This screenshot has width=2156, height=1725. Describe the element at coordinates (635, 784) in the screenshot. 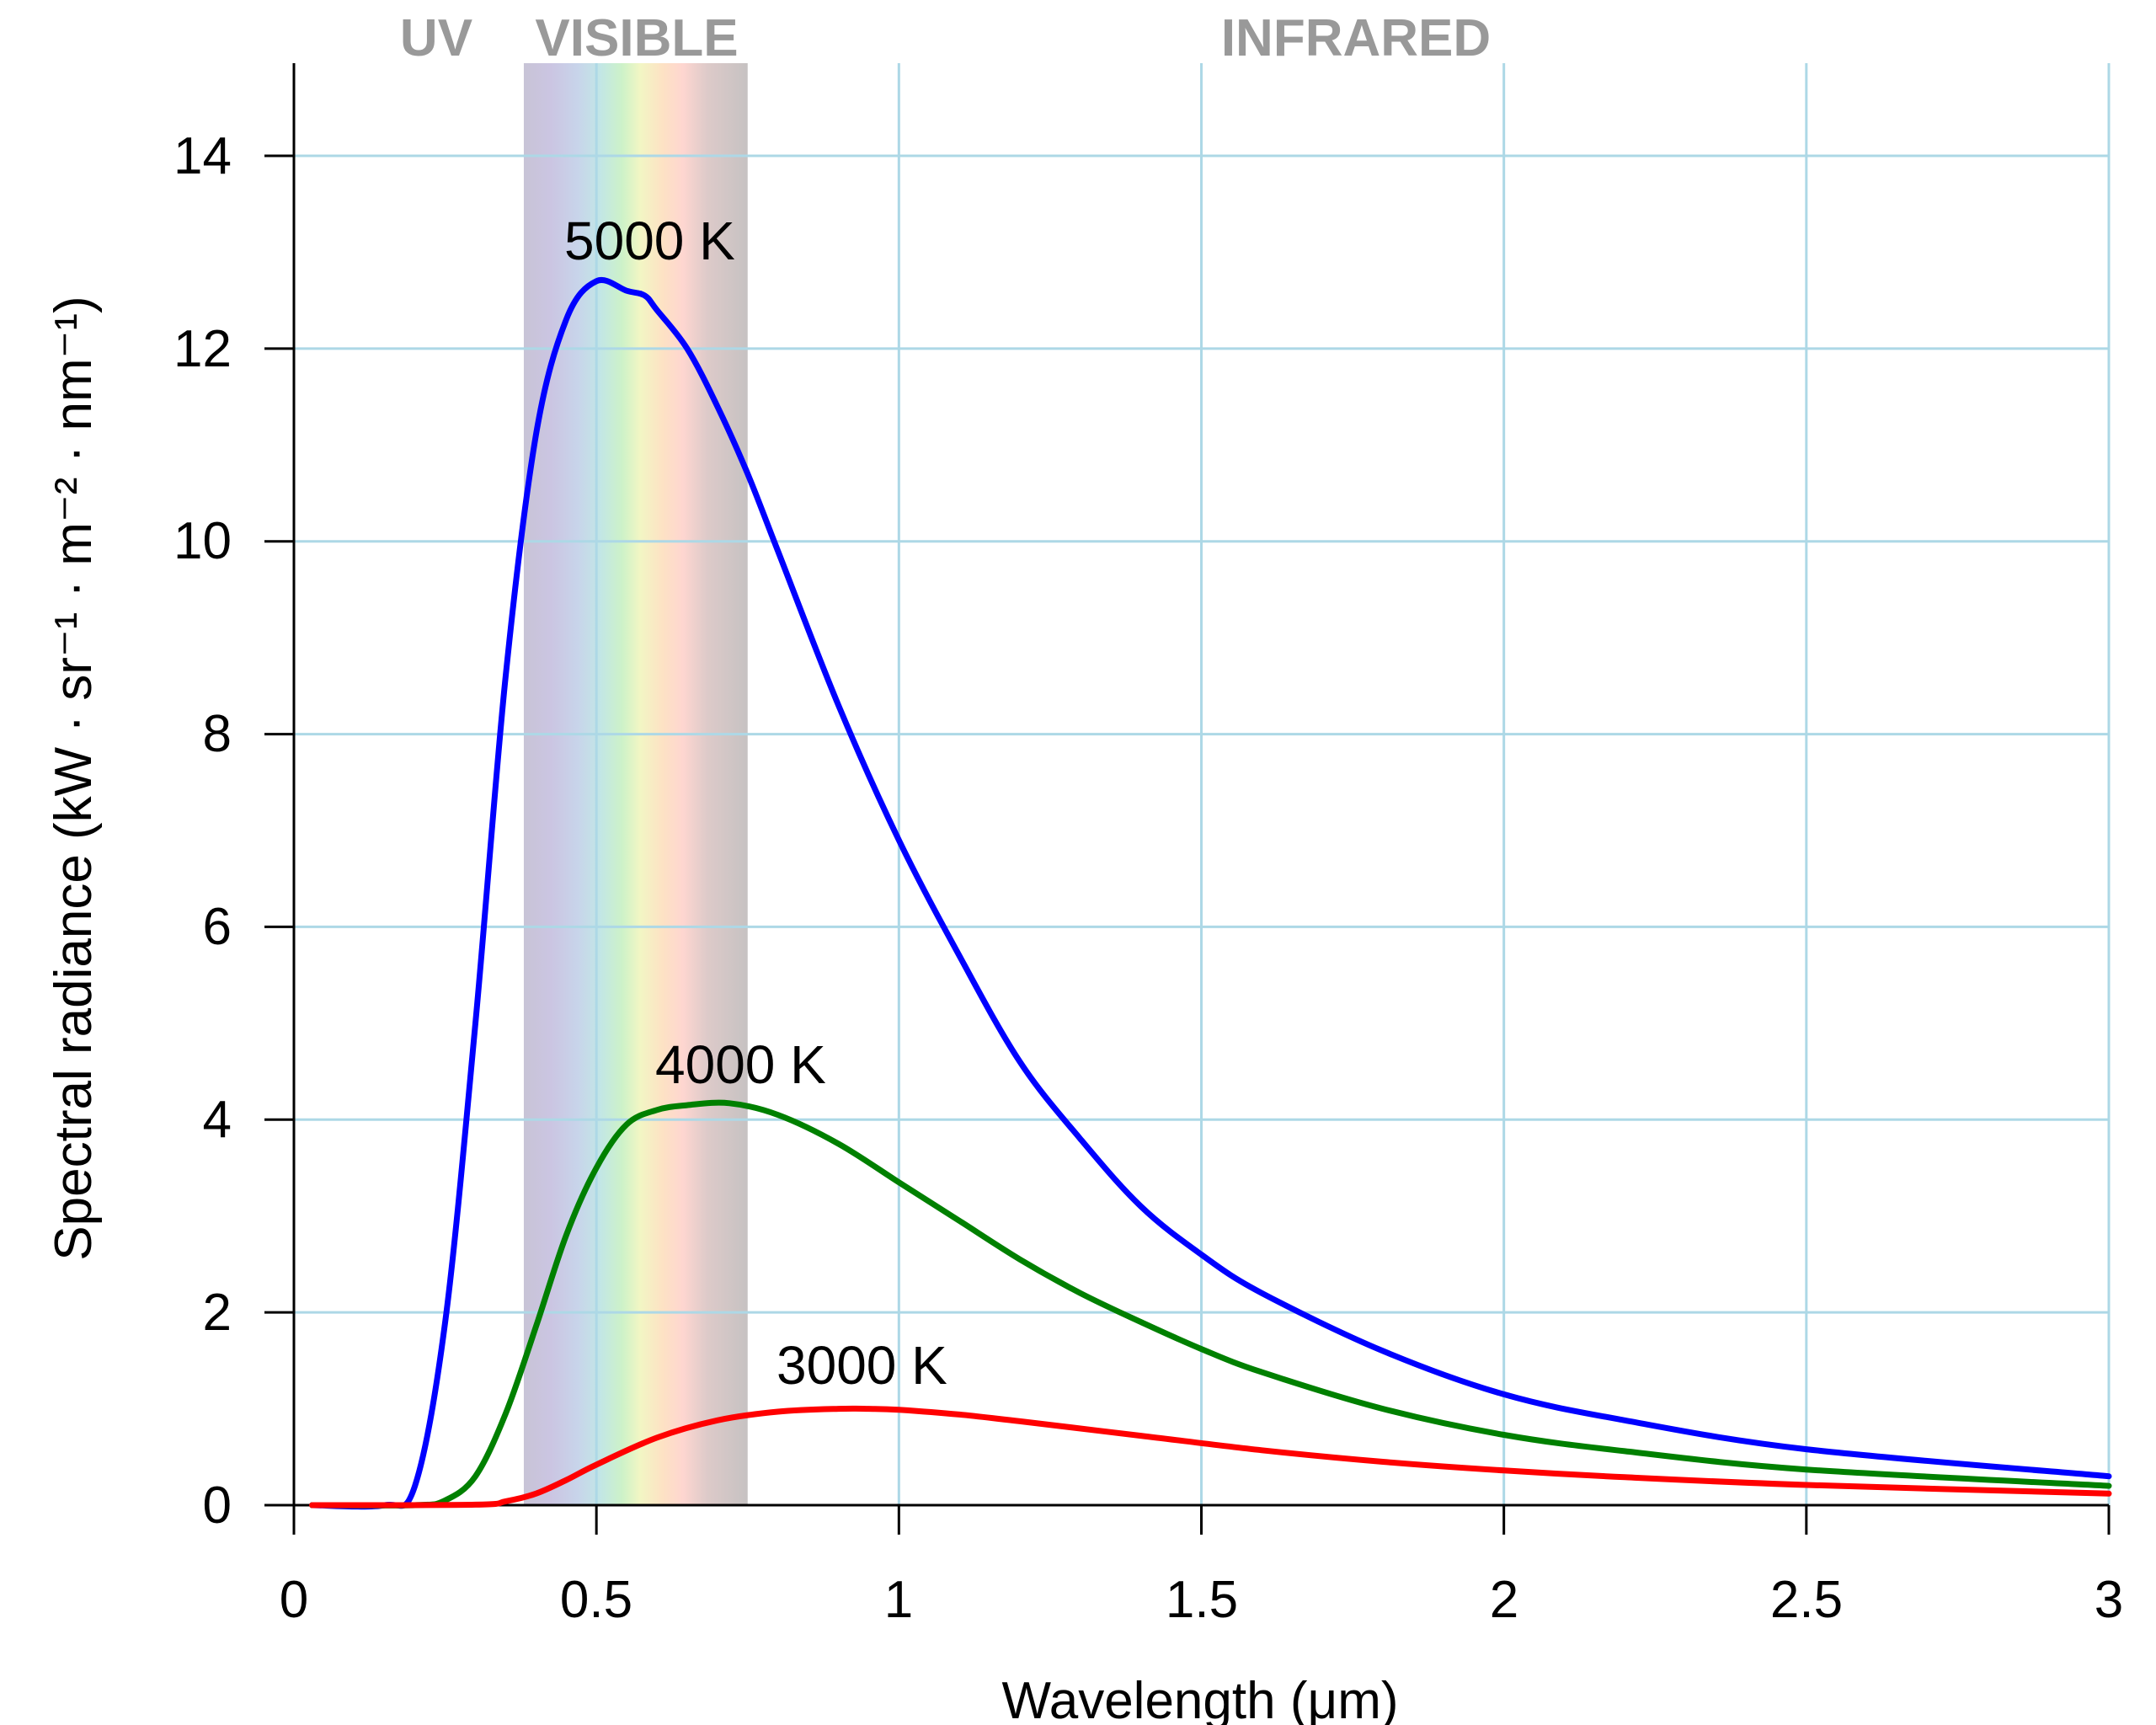

I see `visible-band` at that location.